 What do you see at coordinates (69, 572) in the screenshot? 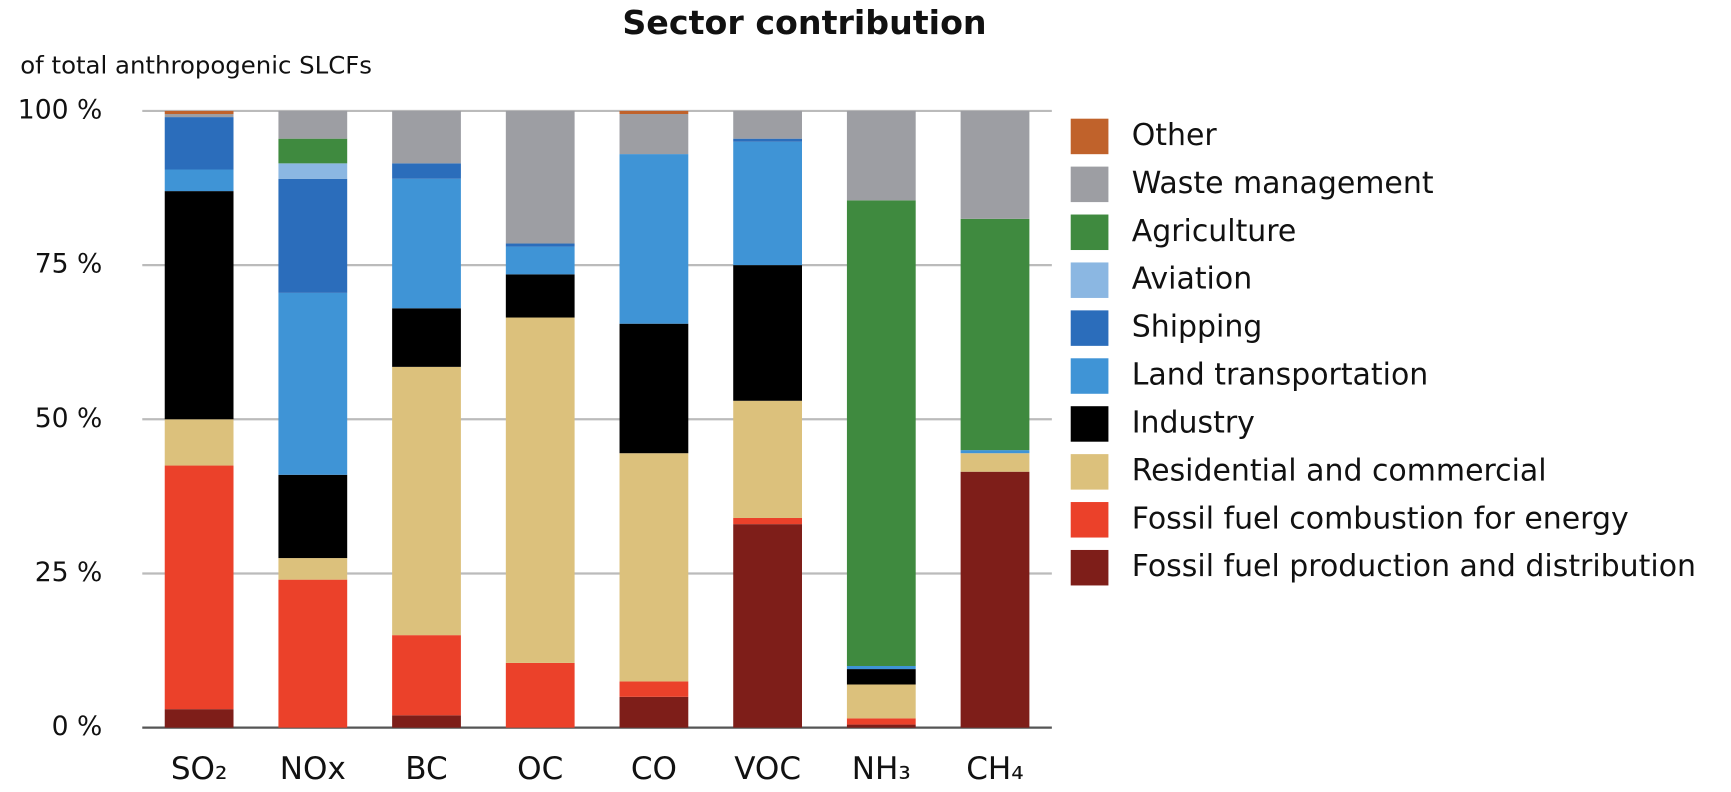
I see `y-tick-label: 25 %` at bounding box center [69, 572].